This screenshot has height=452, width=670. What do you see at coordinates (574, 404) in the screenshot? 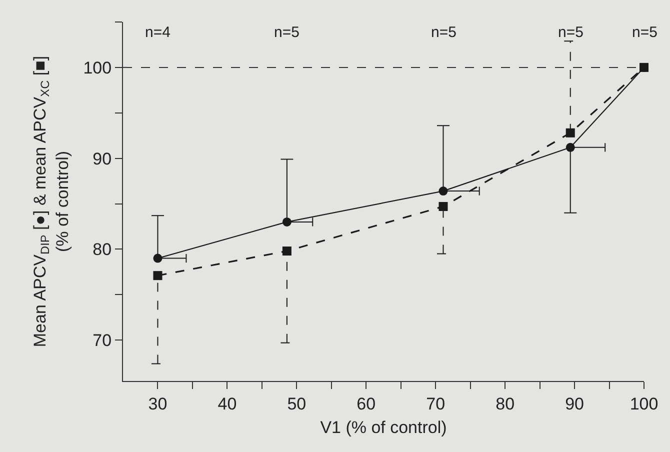
I see `x-tick-label: 90` at bounding box center [574, 404].